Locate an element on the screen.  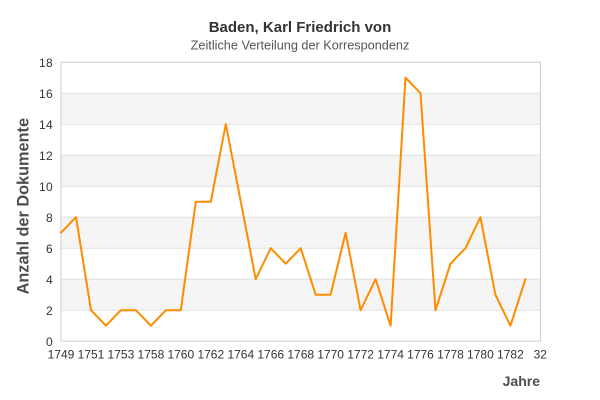
svg-text: 1774 is located at coordinates (390, 355).